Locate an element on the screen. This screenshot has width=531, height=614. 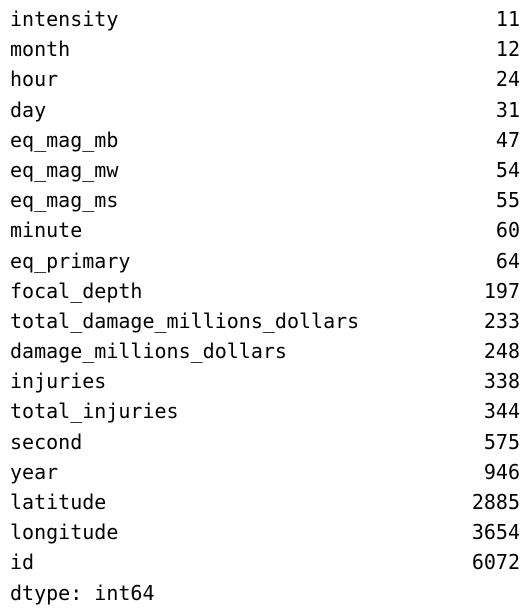
series-row: longitude 3654 is located at coordinates (265, 532).